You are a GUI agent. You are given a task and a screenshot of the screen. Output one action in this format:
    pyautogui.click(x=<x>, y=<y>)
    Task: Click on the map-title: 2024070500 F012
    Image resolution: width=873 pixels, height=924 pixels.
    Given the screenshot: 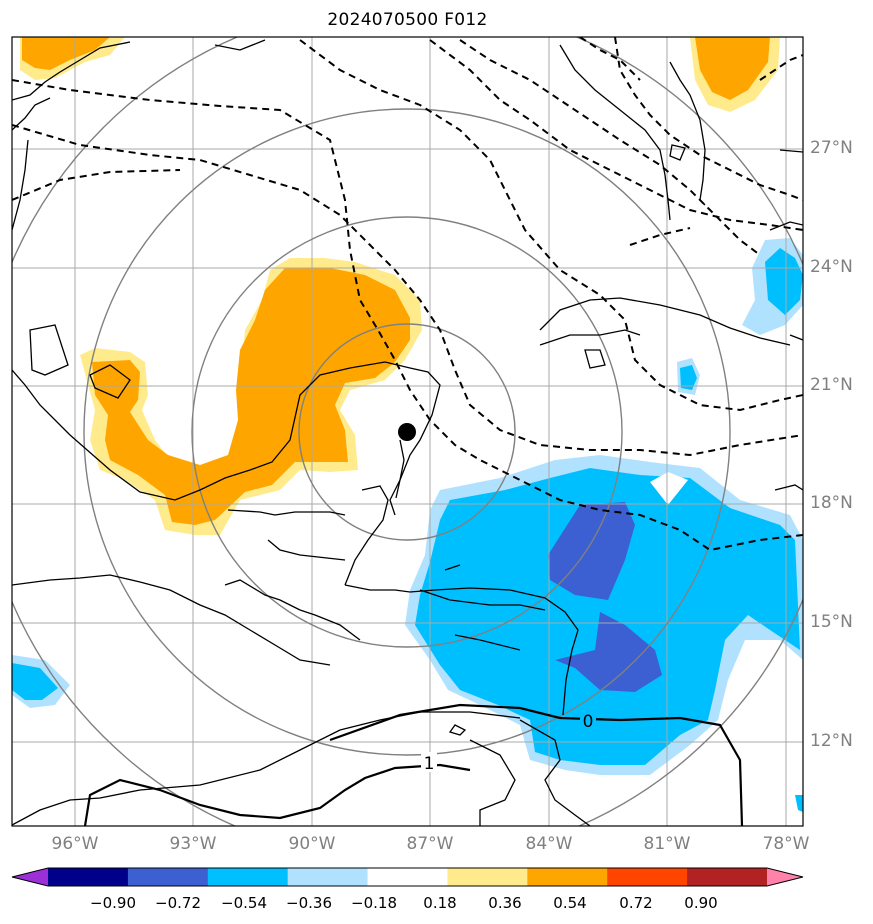 What is the action you would take?
    pyautogui.click(x=407, y=20)
    